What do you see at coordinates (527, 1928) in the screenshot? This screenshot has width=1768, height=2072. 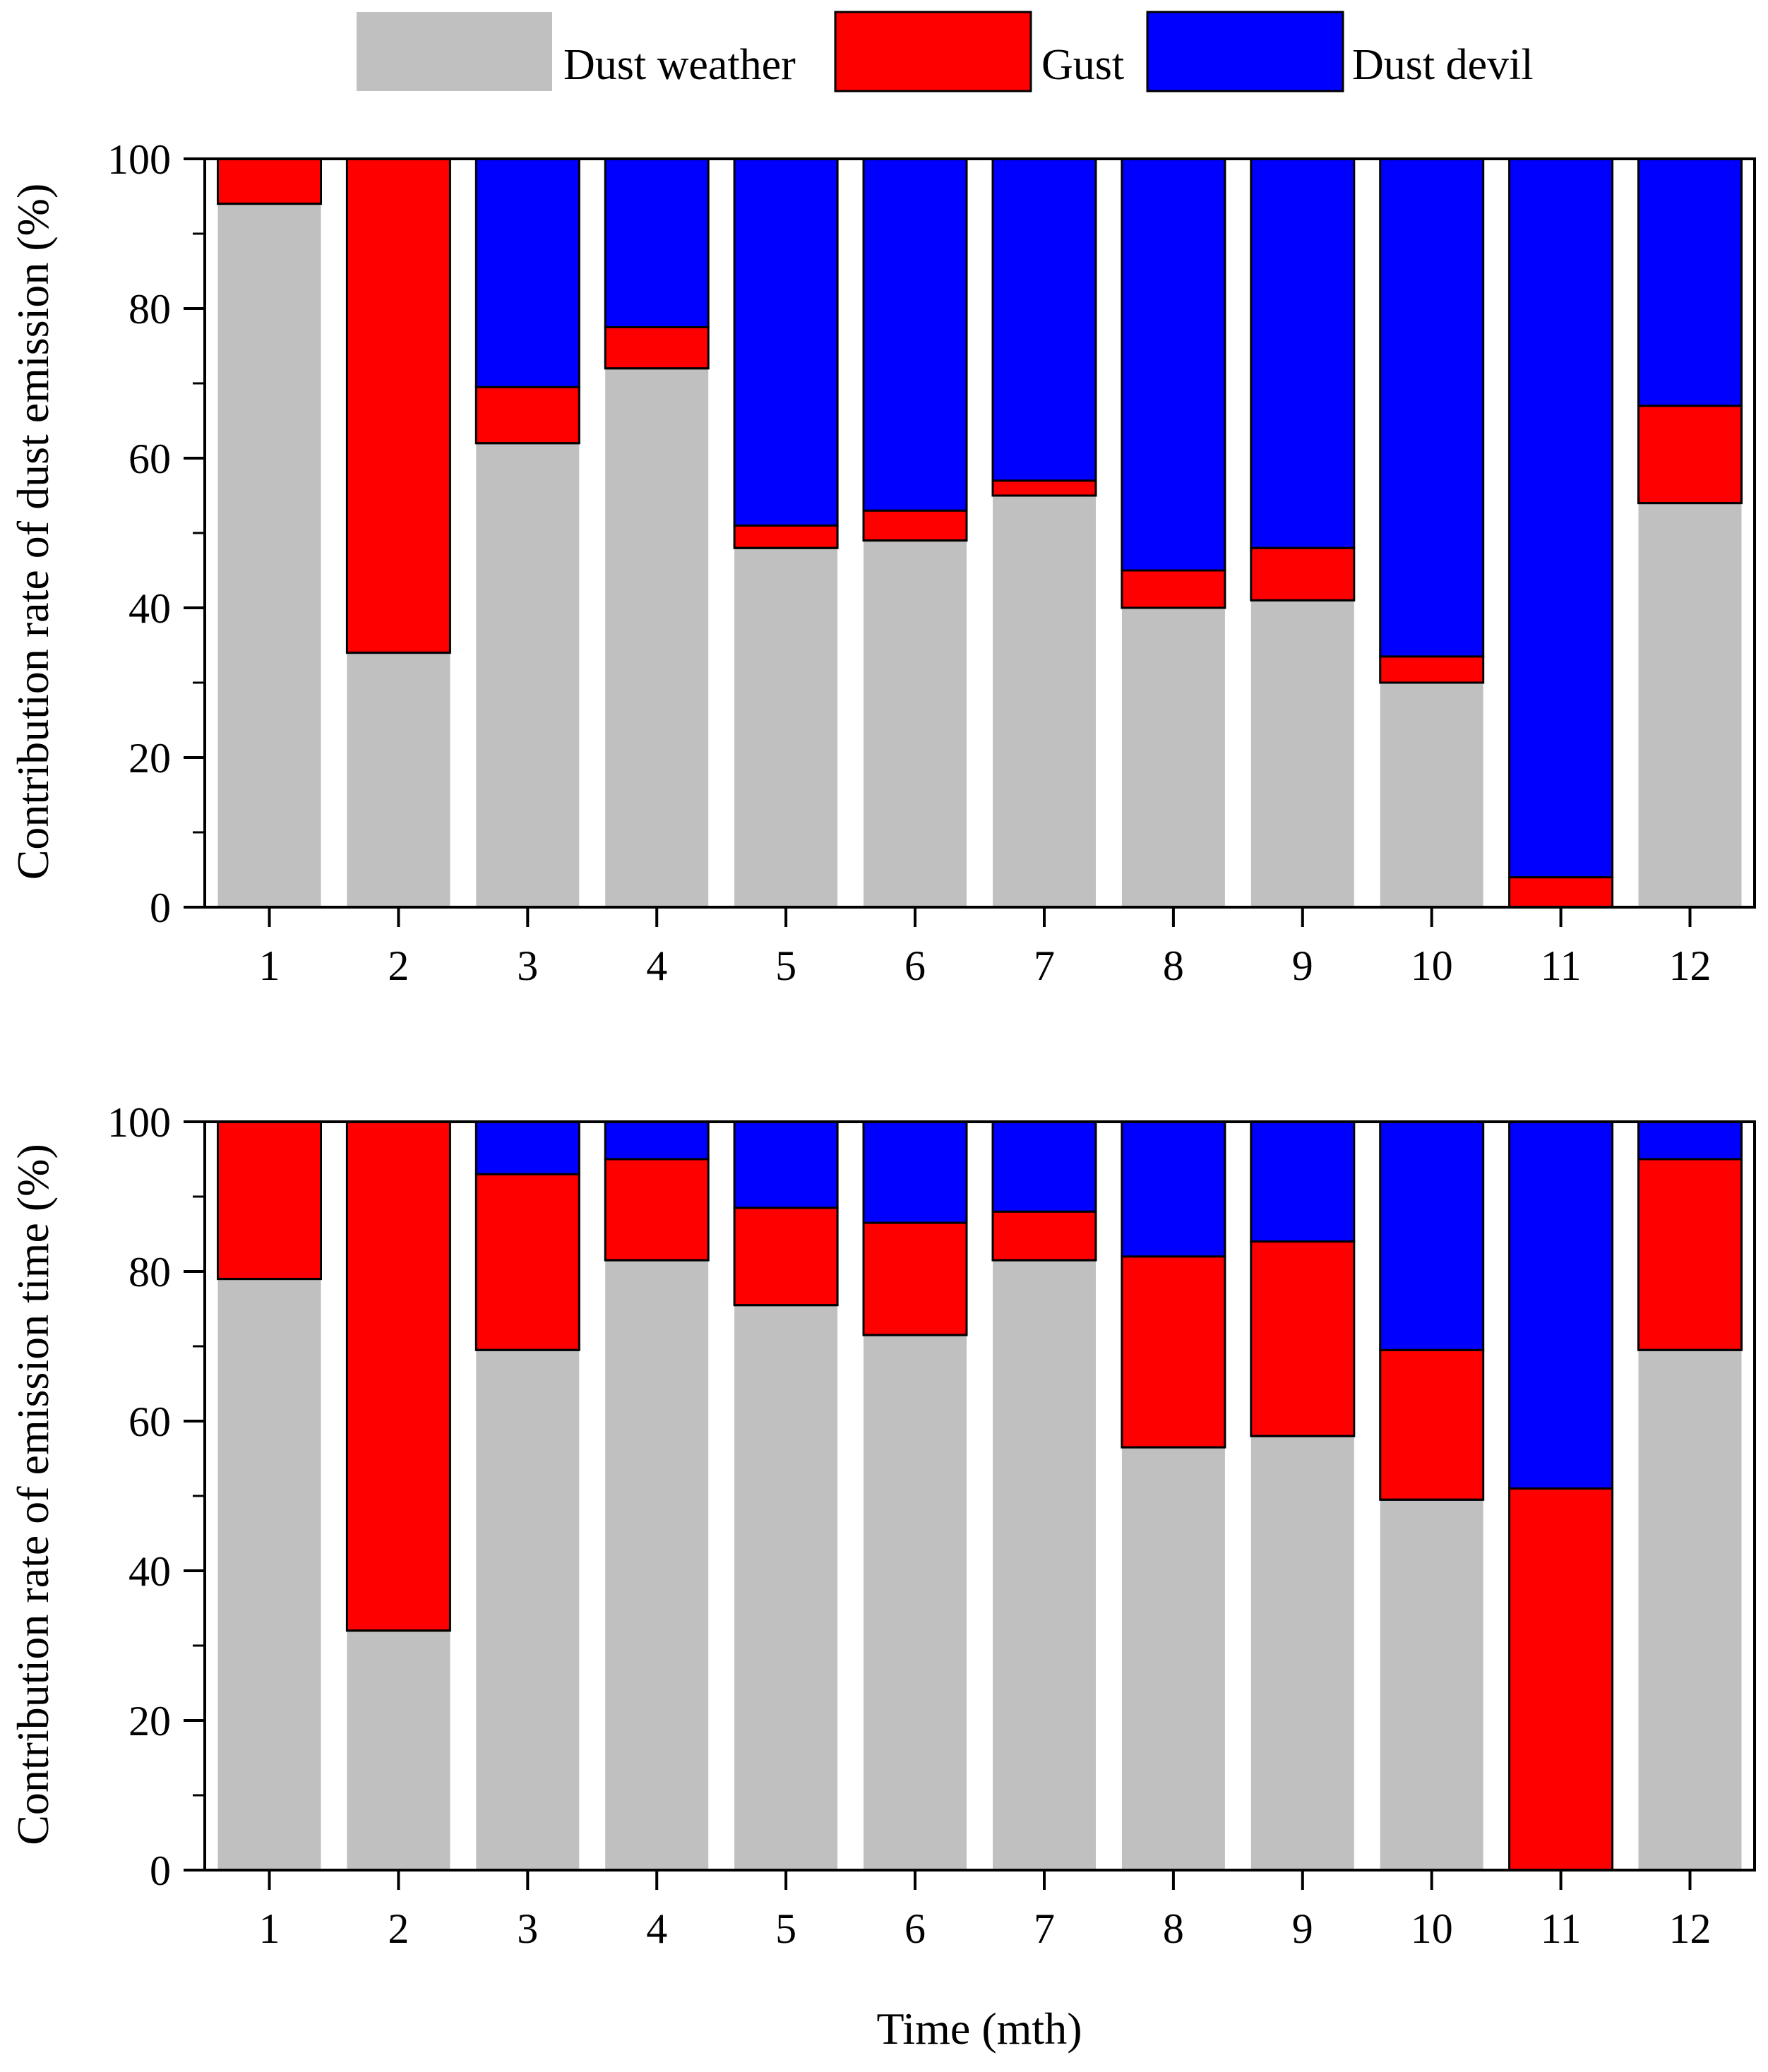 I see `x-tick-label-bottom-3: 3` at bounding box center [527, 1928].